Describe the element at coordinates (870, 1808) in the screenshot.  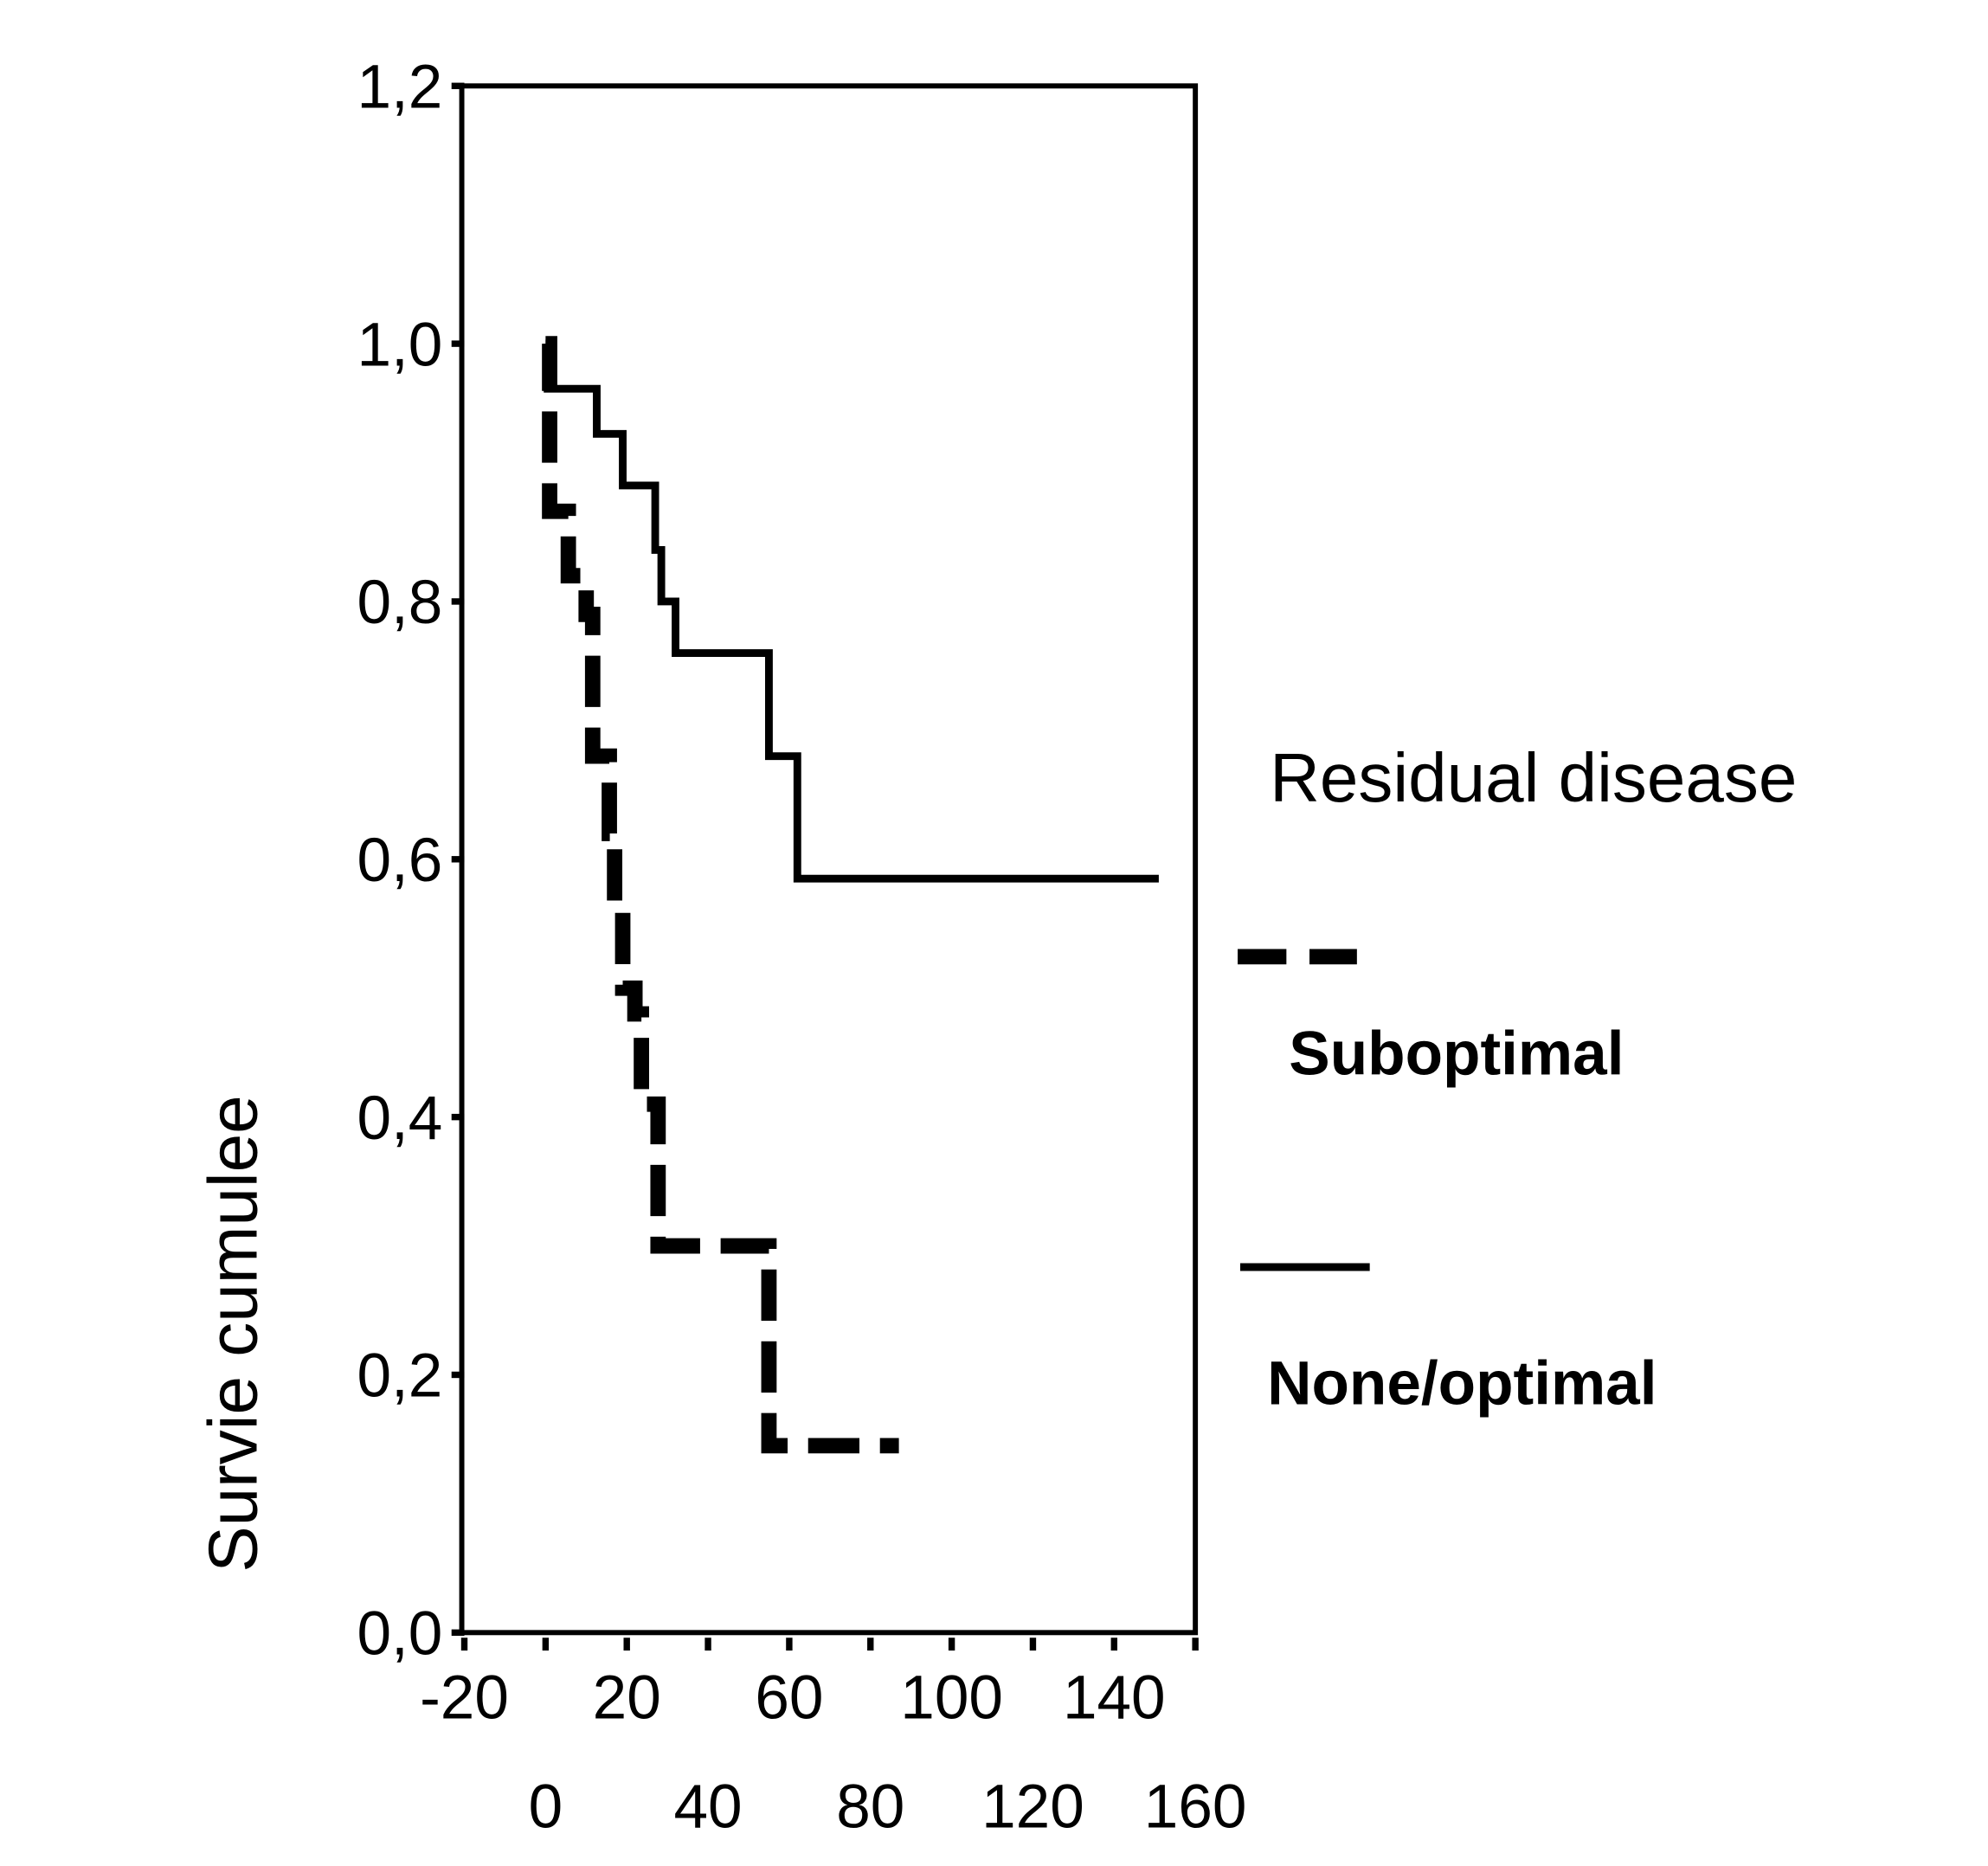
I see `x-tick-label: 80` at that location.